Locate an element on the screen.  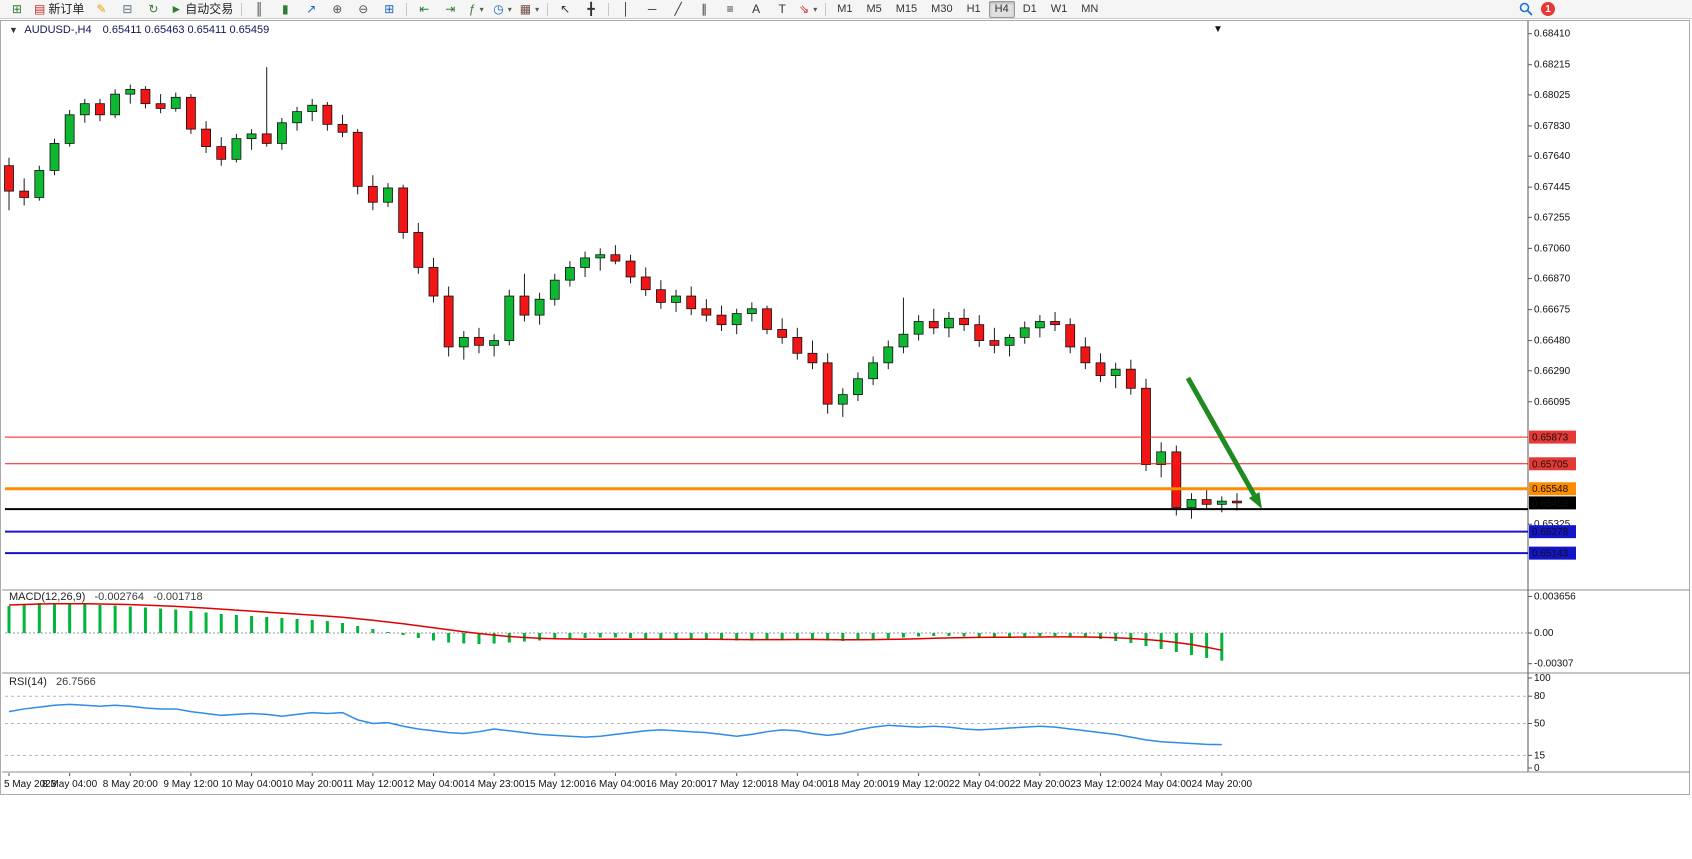
timeframe-h1: H1 is located at coordinates (973, 9).